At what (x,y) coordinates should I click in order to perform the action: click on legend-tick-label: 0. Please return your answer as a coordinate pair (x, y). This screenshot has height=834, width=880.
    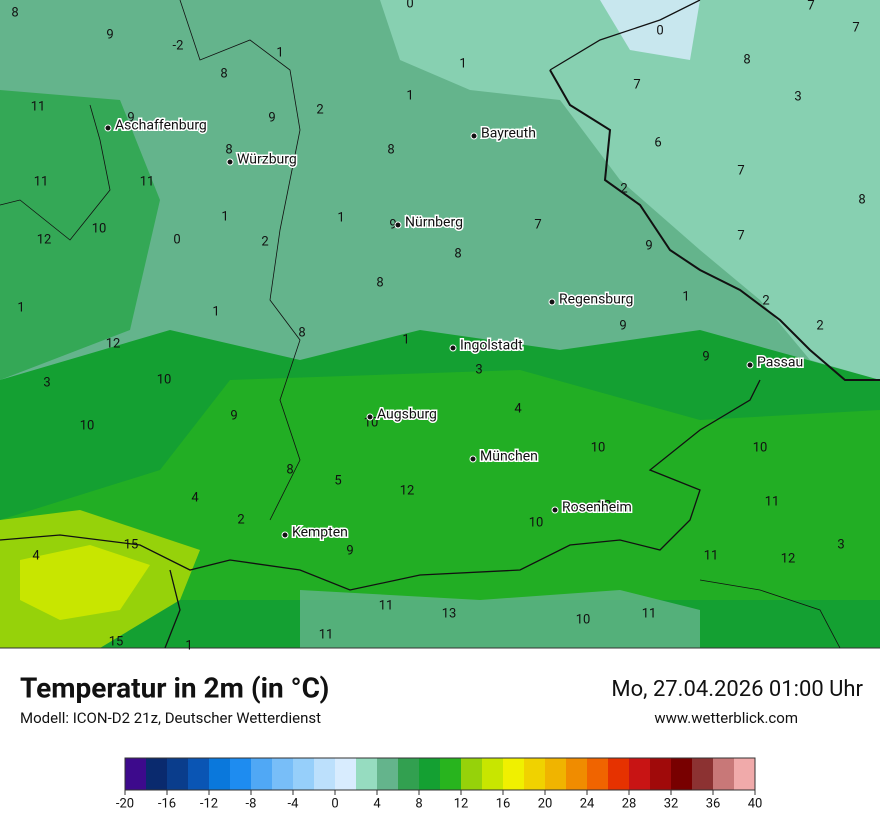
    Looking at the image, I should click on (334, 803).